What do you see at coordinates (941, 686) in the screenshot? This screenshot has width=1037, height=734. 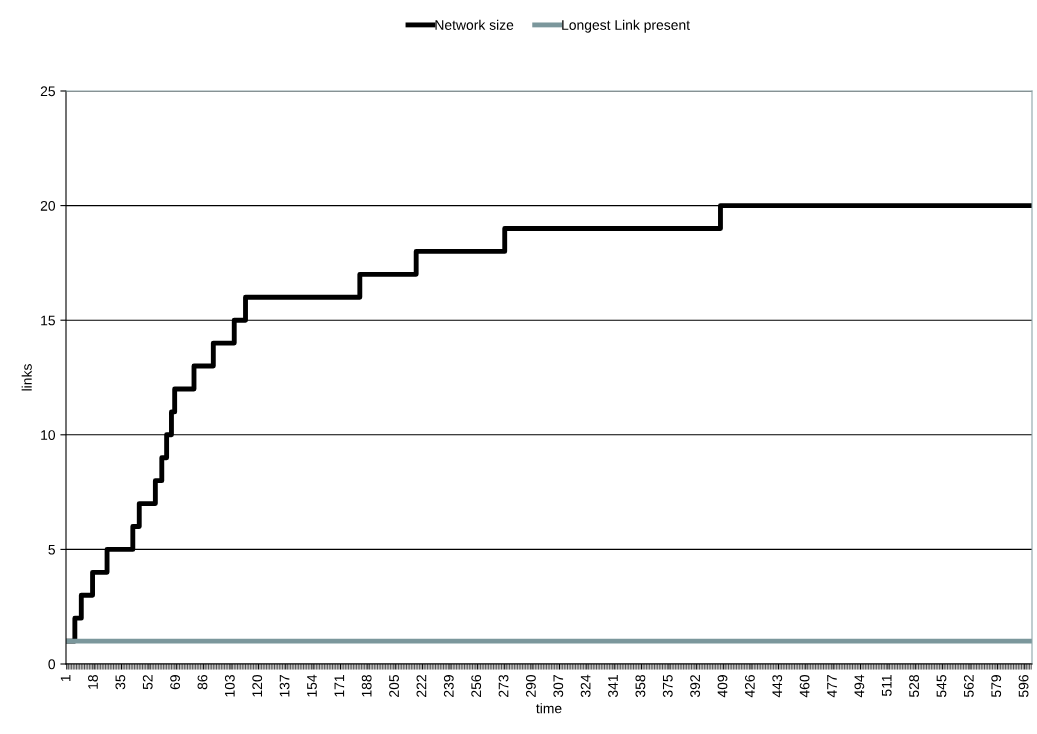 I see `x-tick-label: 545` at bounding box center [941, 686].